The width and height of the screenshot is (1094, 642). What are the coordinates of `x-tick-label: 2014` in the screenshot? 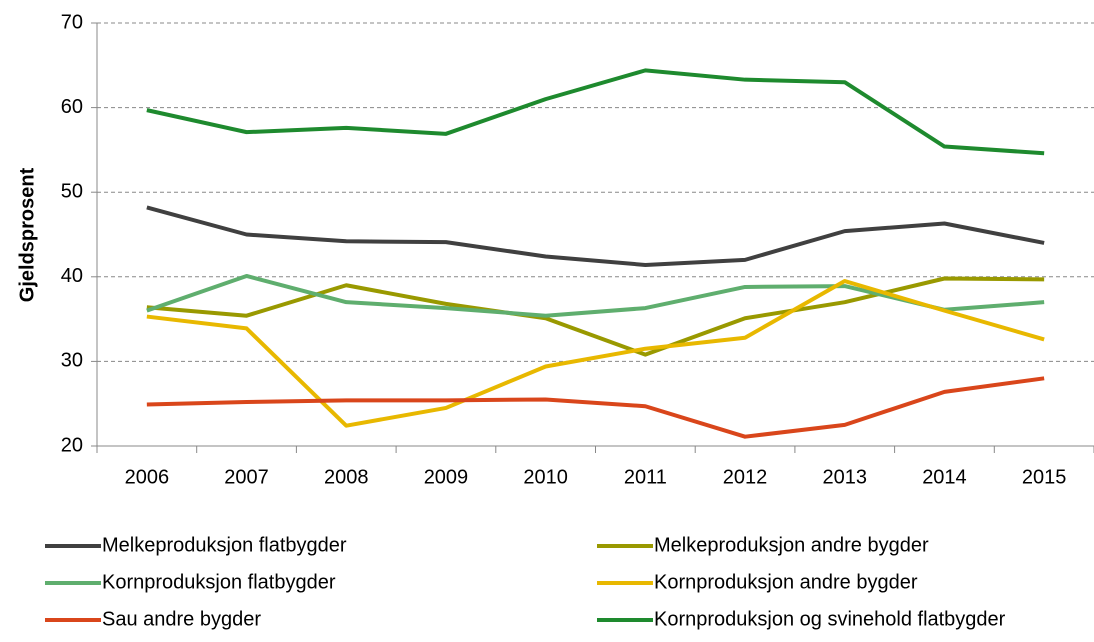 It's located at (944, 477).